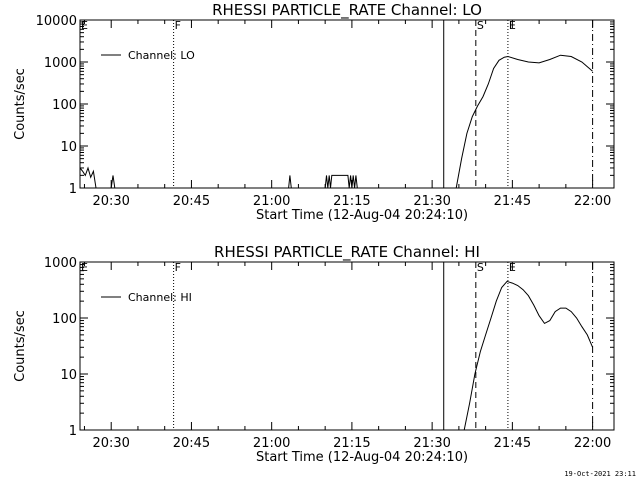  Describe the element at coordinates (347, 252) in the screenshot. I see `chart-title: RHESSI PARTICLE_RATE Channel: HI` at that location.